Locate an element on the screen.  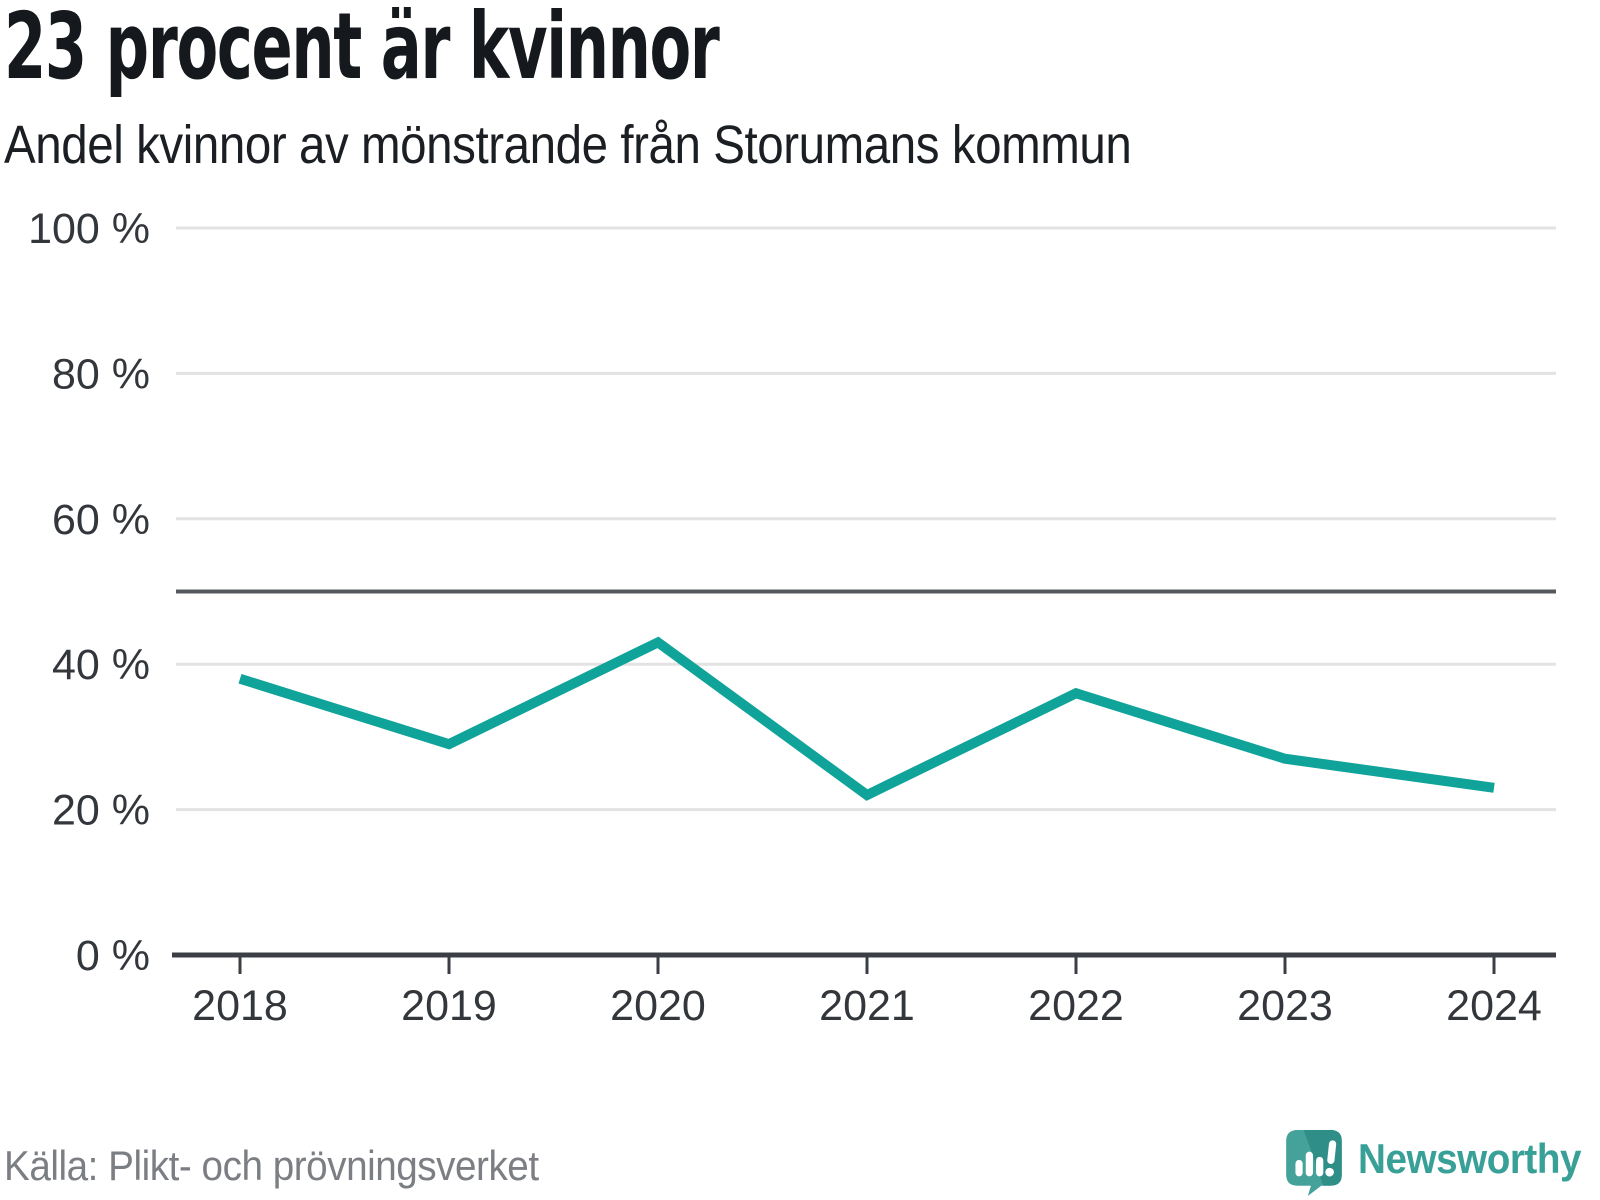
x-tick-label-2023: 2023 is located at coordinates (1285, 1006).